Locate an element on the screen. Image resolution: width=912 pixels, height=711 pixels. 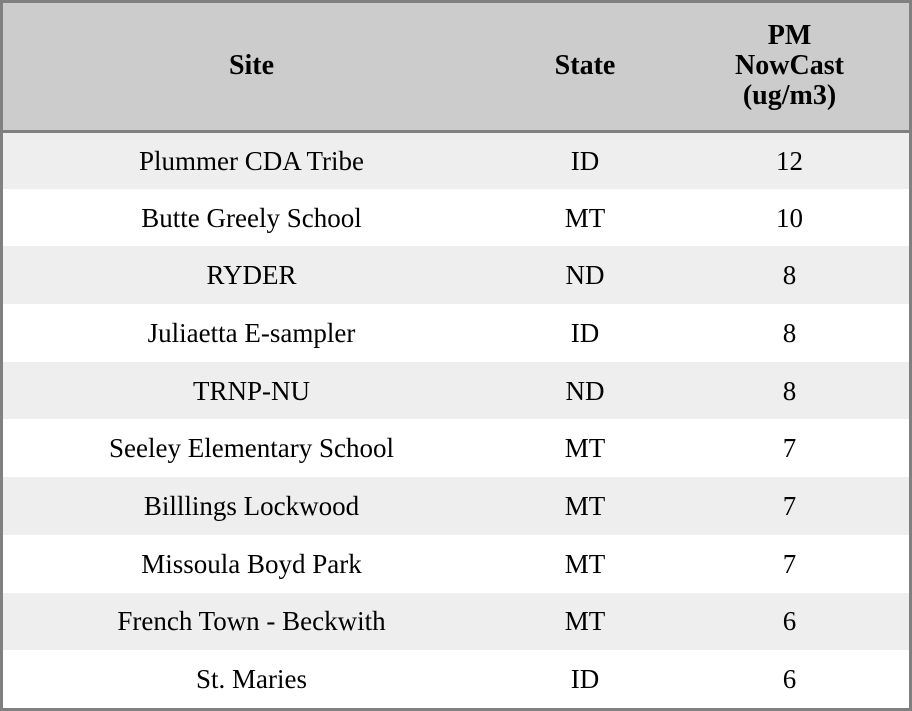
table-row: RYDER ND 8 is located at coordinates (456, 275).